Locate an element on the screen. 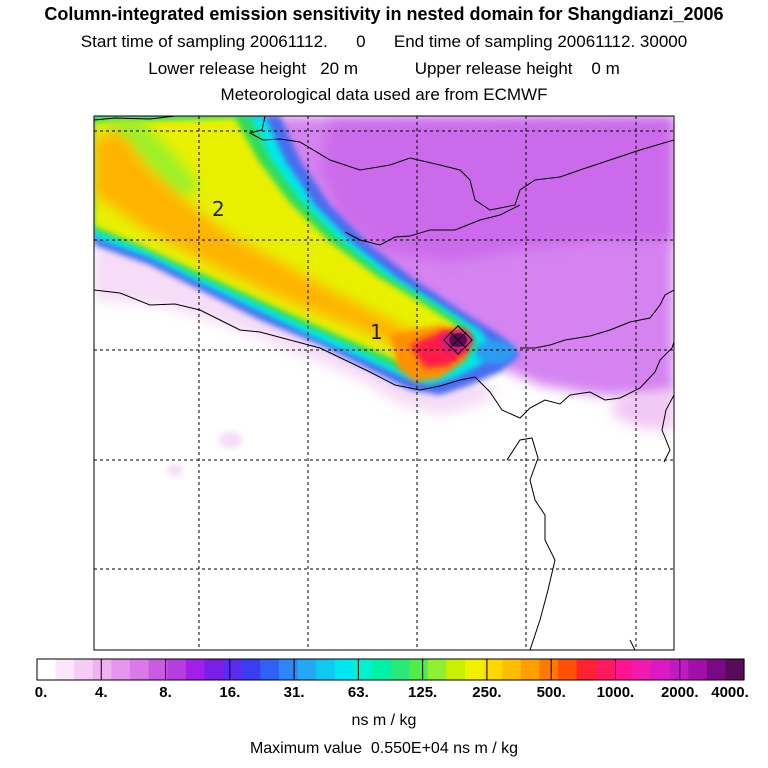 The height and width of the screenshot is (768, 768). colorbar-frame is located at coordinates (390, 669).